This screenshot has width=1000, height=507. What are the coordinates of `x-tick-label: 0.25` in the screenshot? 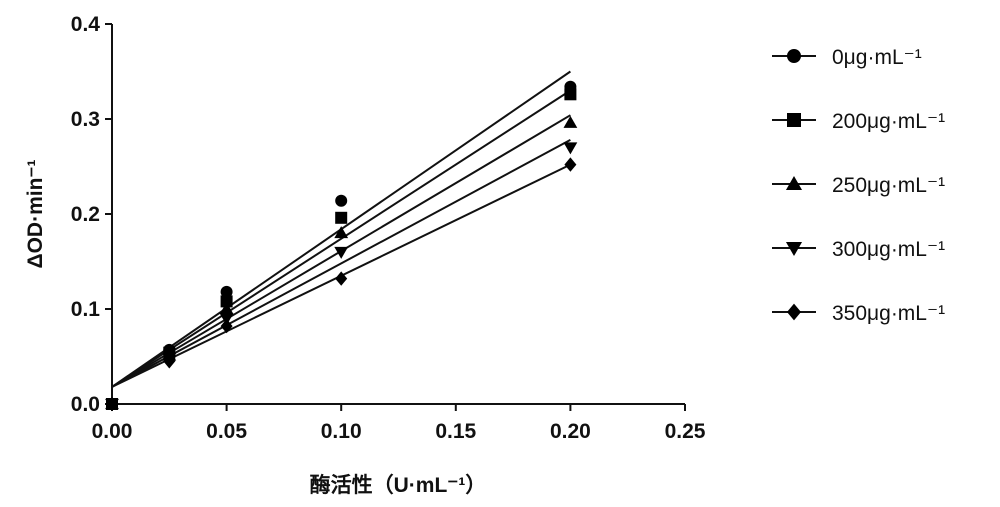 It's located at (685, 431).